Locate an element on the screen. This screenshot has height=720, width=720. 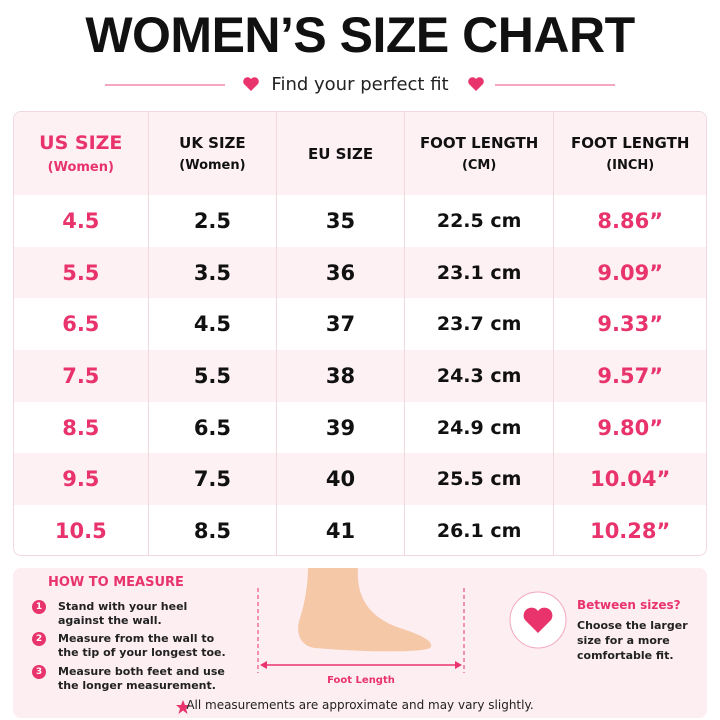
table-cell: 3.5 is located at coordinates (213, 272).